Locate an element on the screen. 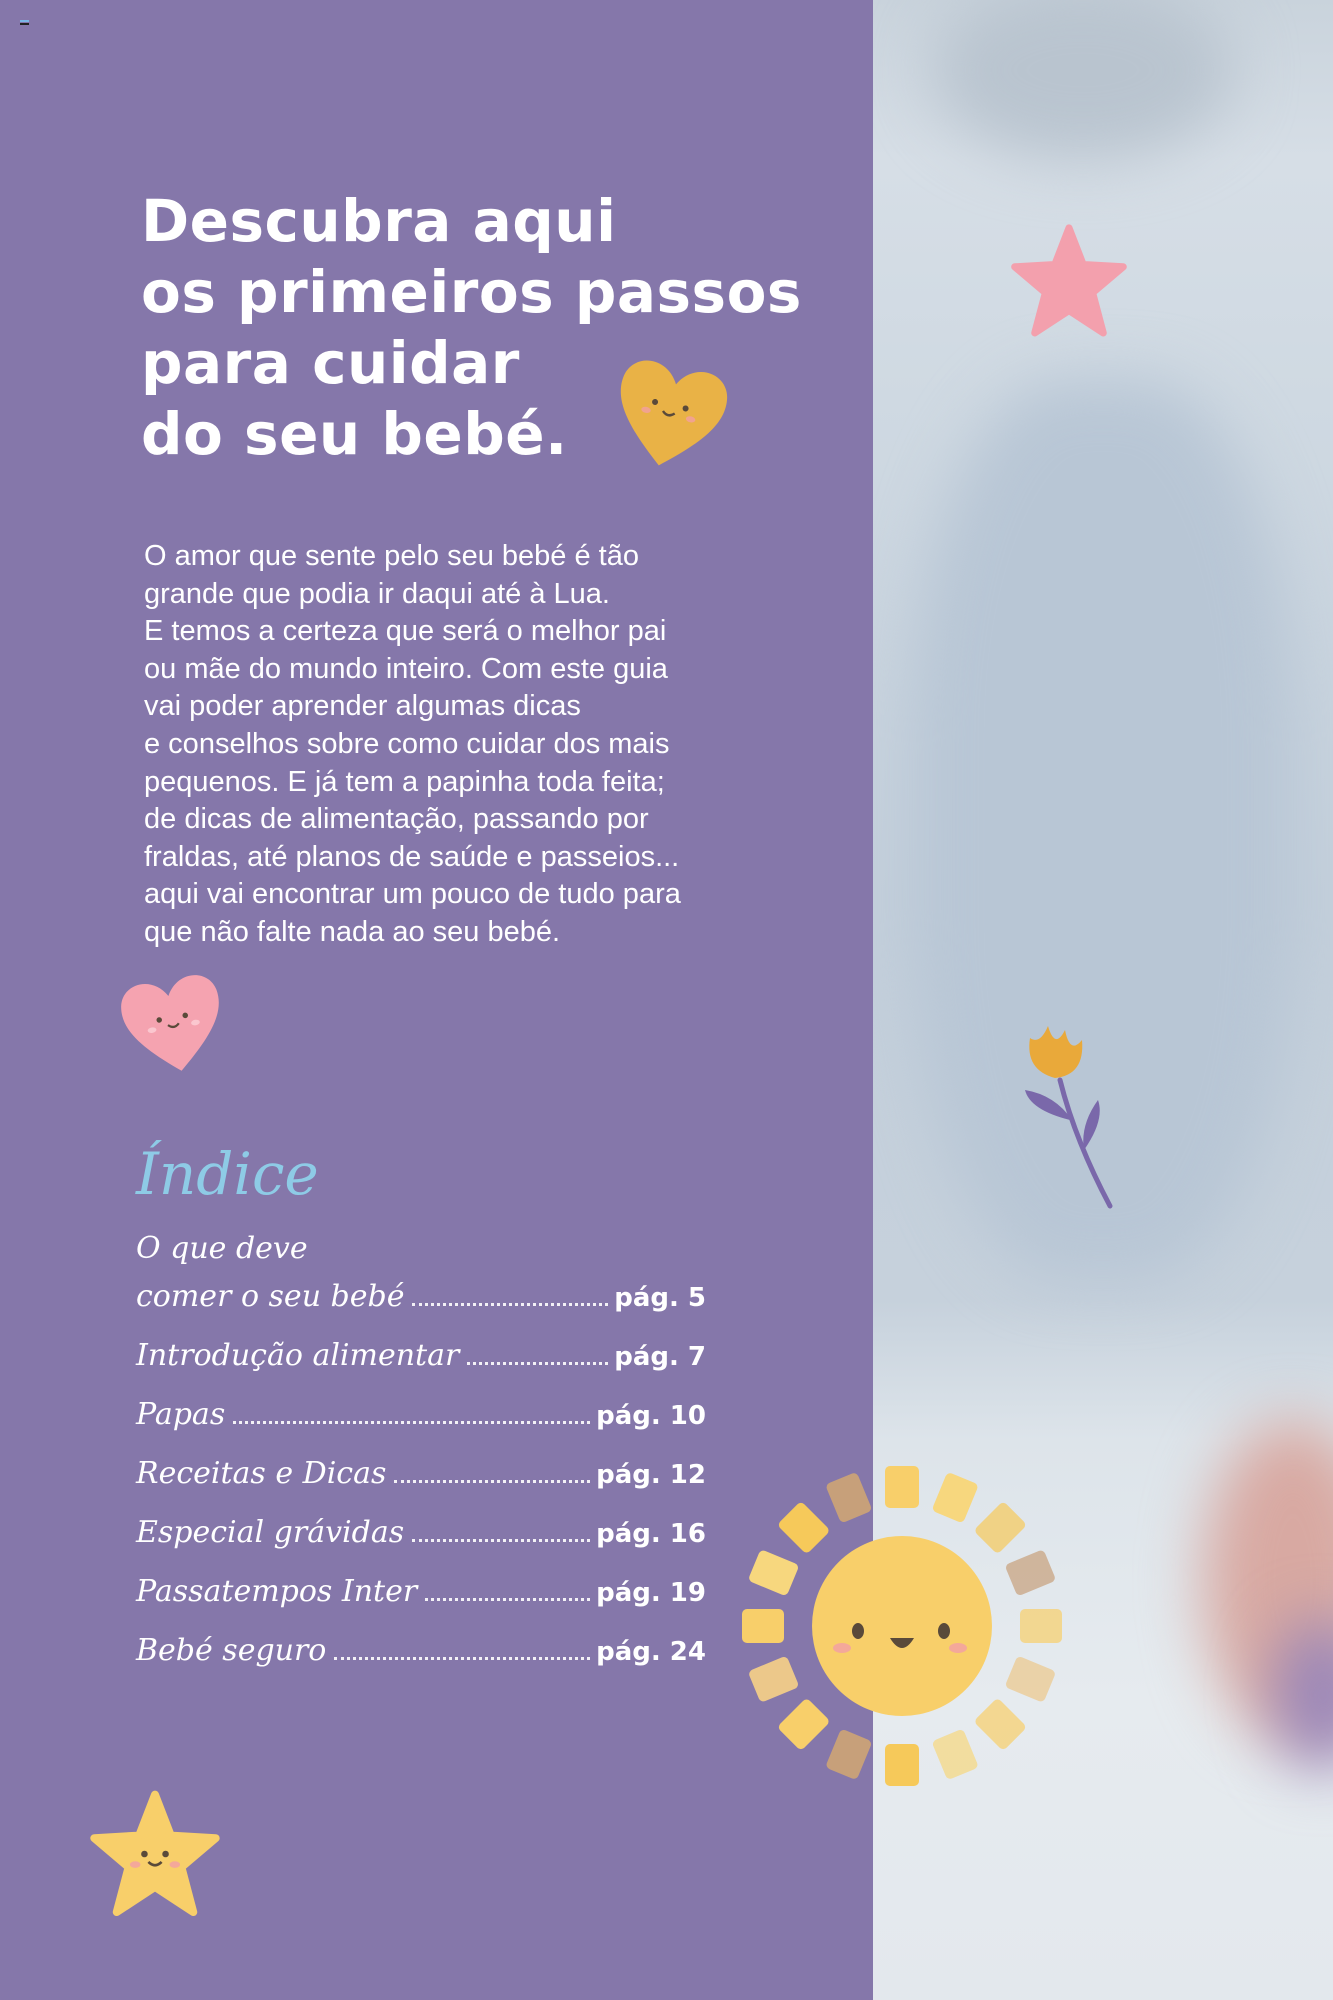 Image resolution: width=1333 pixels, height=2000 pixels. toc-page: pág. 10 is located at coordinates (651, 1416).